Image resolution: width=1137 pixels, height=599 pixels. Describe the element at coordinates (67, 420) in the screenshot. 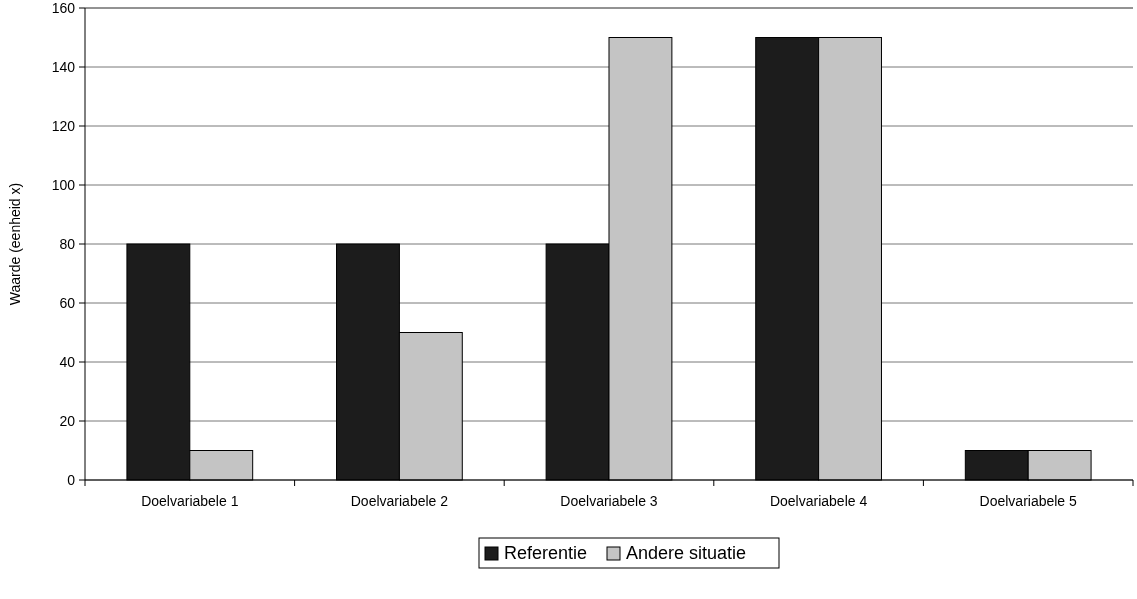

I see `y-tick-label: 20` at that location.